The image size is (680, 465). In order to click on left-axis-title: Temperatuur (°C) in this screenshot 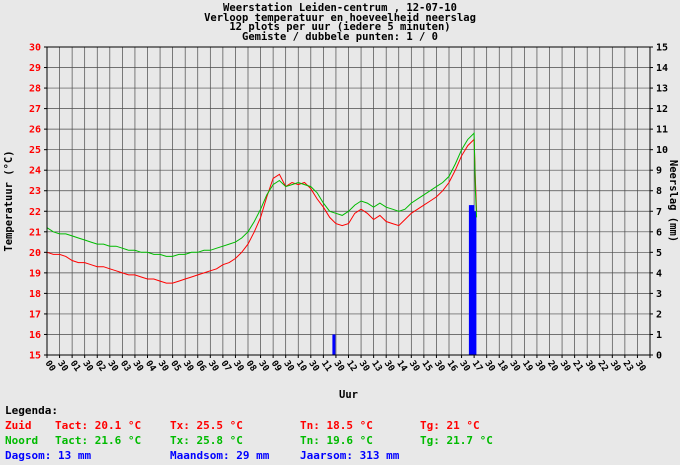, I will do `click(9, 200)`.